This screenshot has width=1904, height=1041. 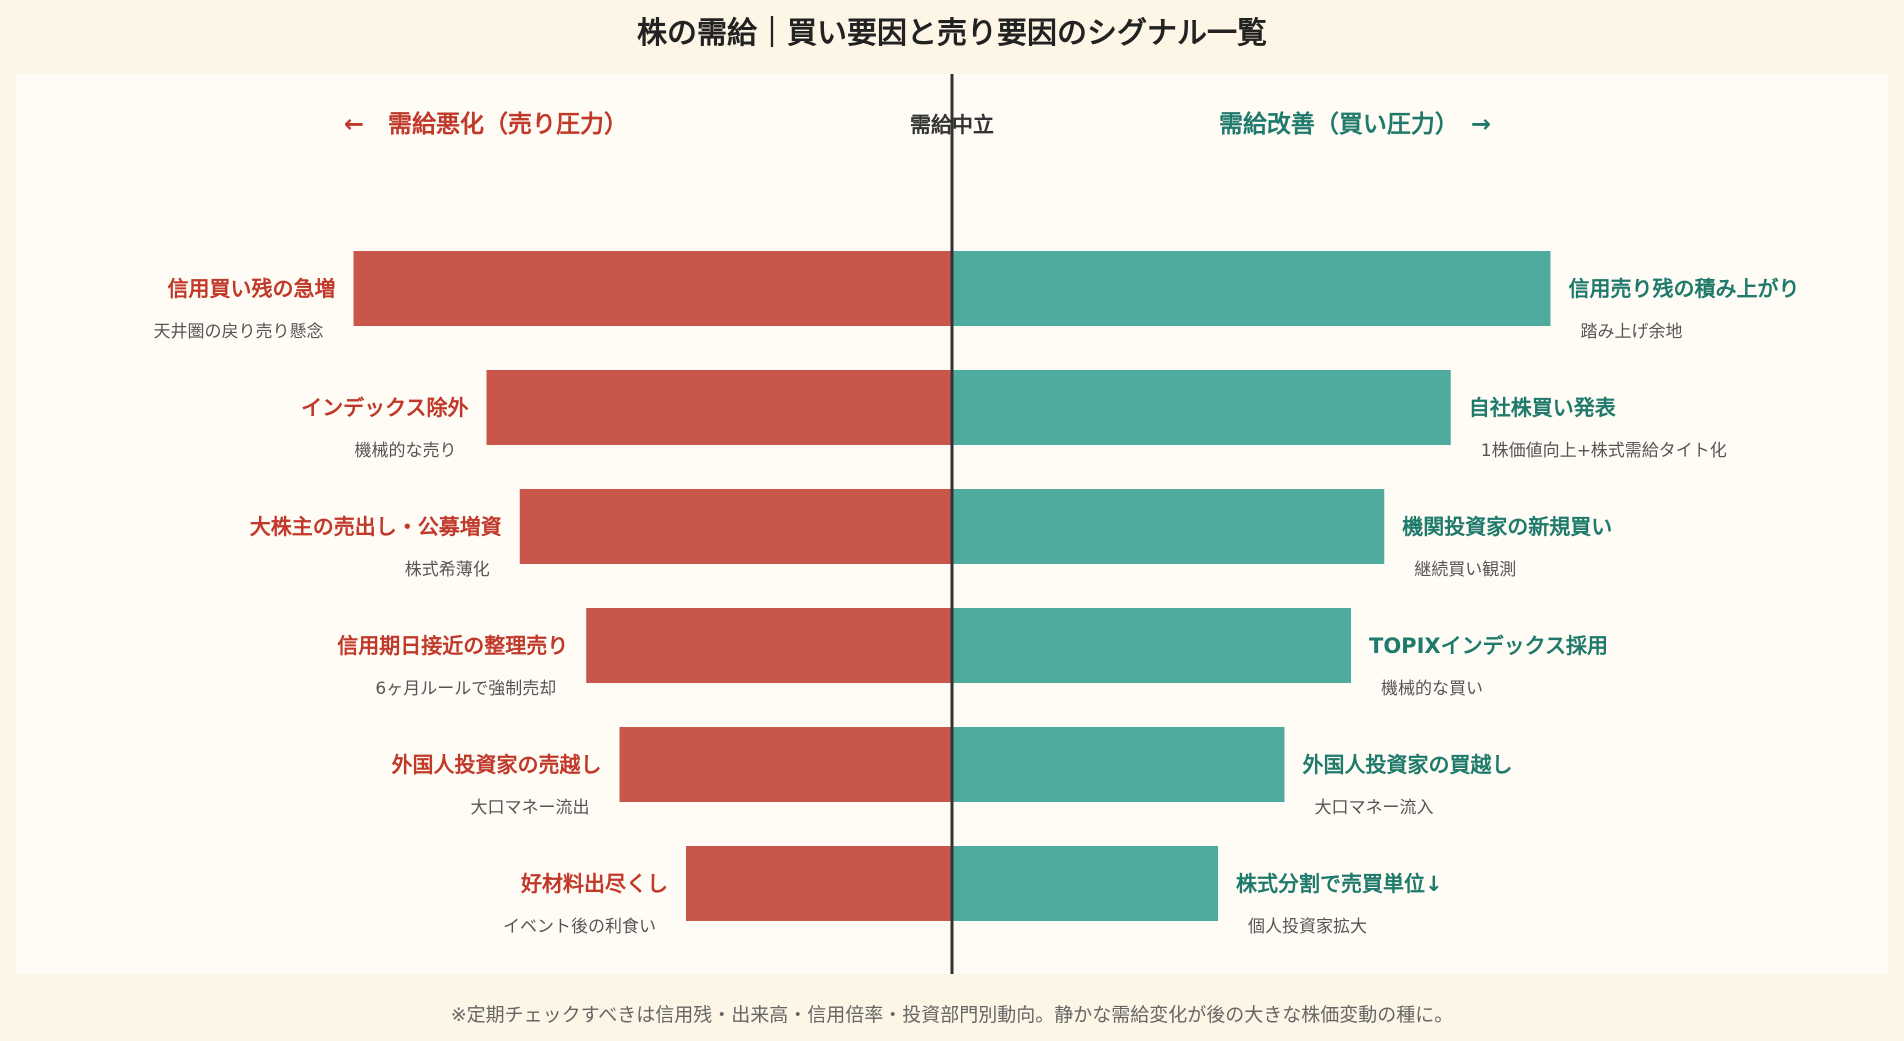 What do you see at coordinates (917, 124) in the screenshot?
I see `chart-header: ← 需給悪化（売り圧力） 需給中立 需給改善（買い圧力） →` at bounding box center [917, 124].